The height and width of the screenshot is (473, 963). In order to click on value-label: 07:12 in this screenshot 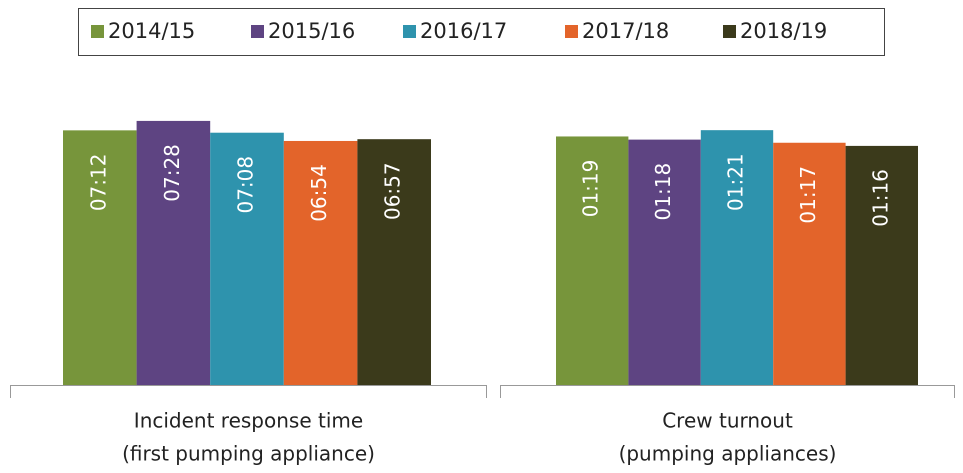, I will do `click(98, 183)`.